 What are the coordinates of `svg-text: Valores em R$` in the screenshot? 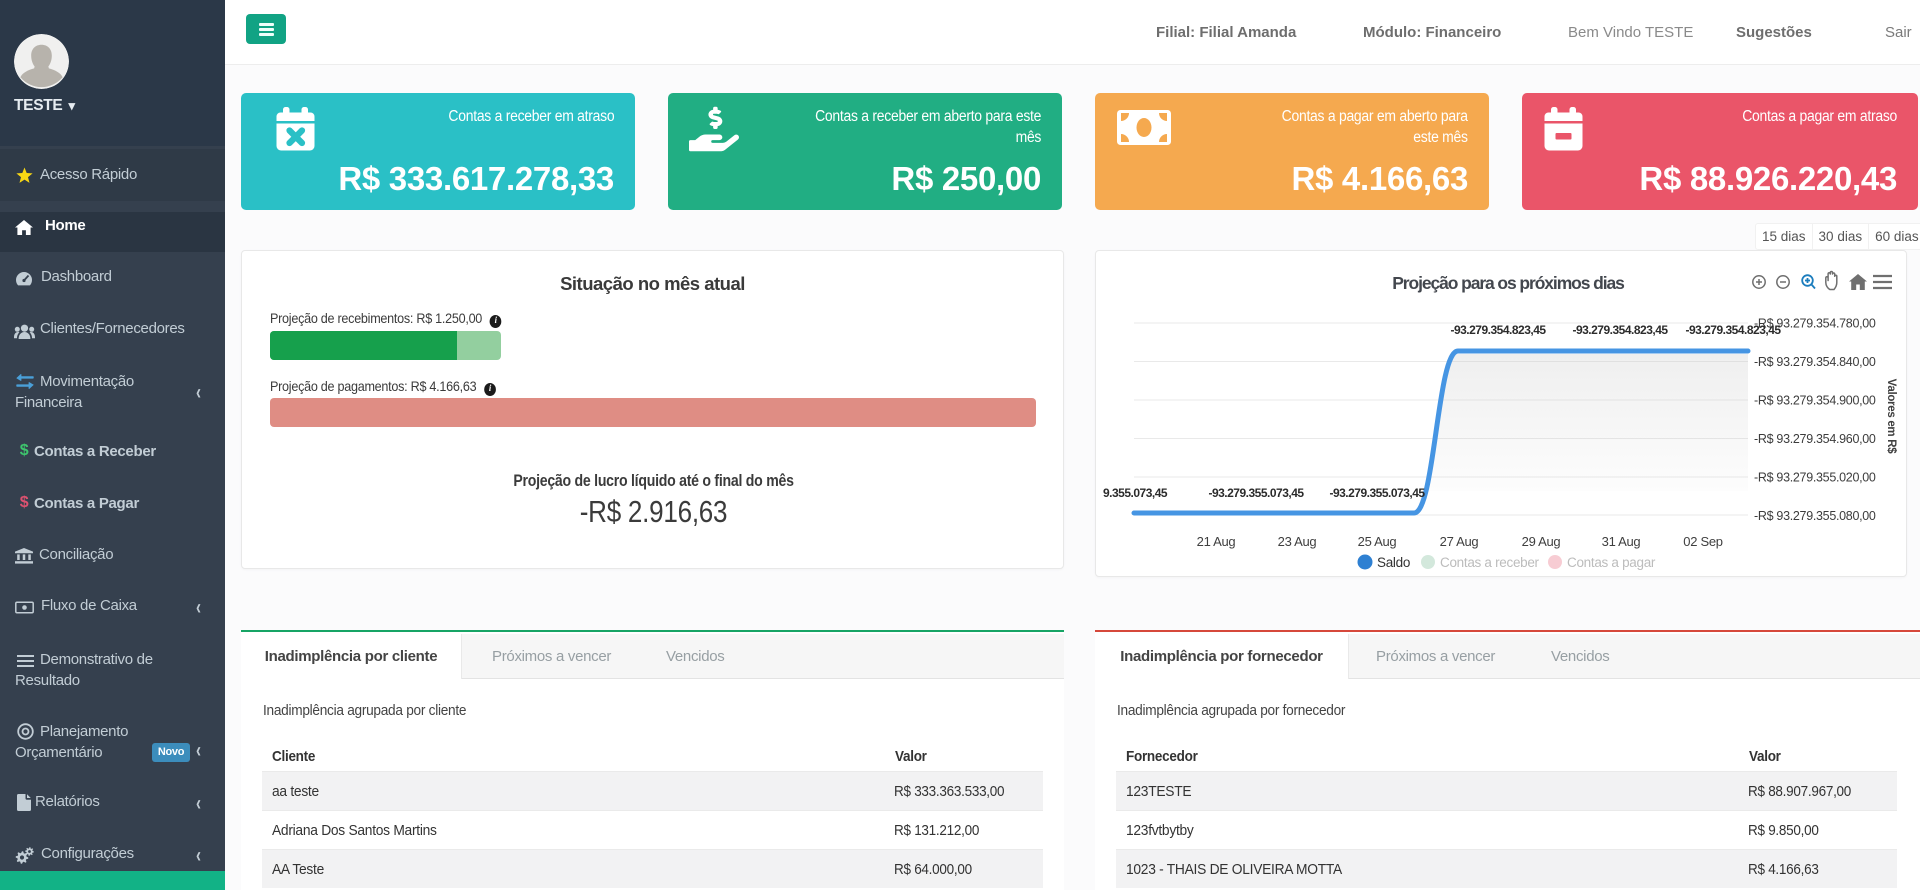 It's located at (1891, 417).